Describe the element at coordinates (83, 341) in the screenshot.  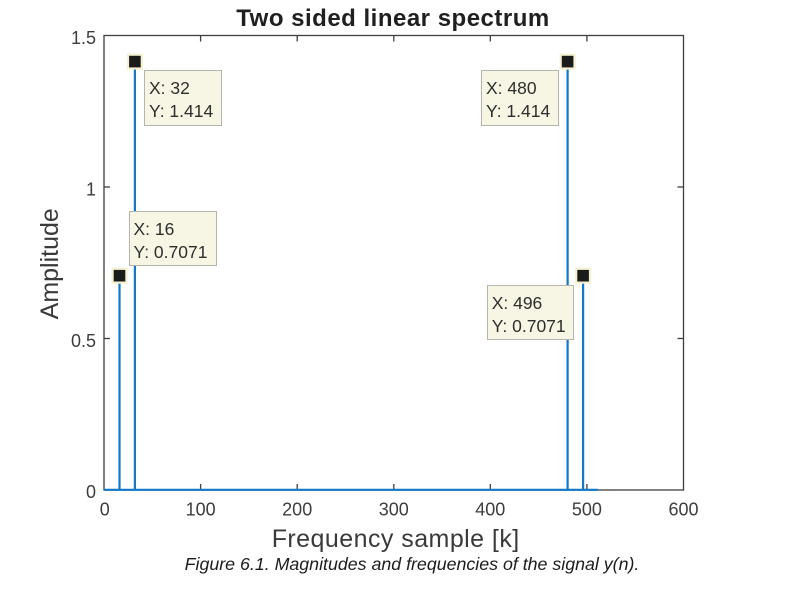
I see `svg-text: 0.5` at that location.